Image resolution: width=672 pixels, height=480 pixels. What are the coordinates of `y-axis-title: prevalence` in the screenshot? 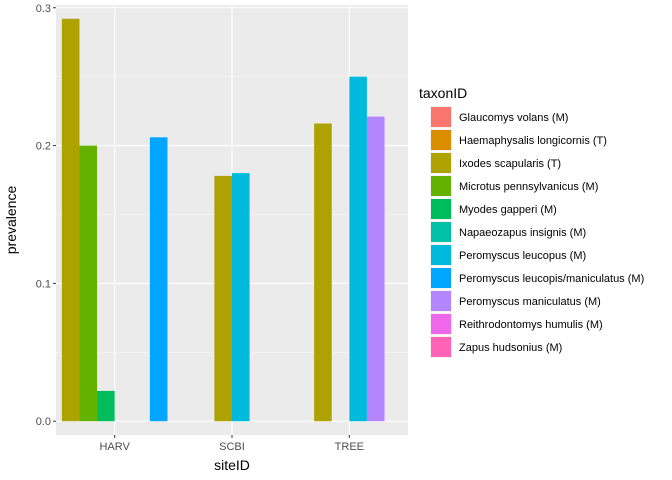 It's located at (11, 220).